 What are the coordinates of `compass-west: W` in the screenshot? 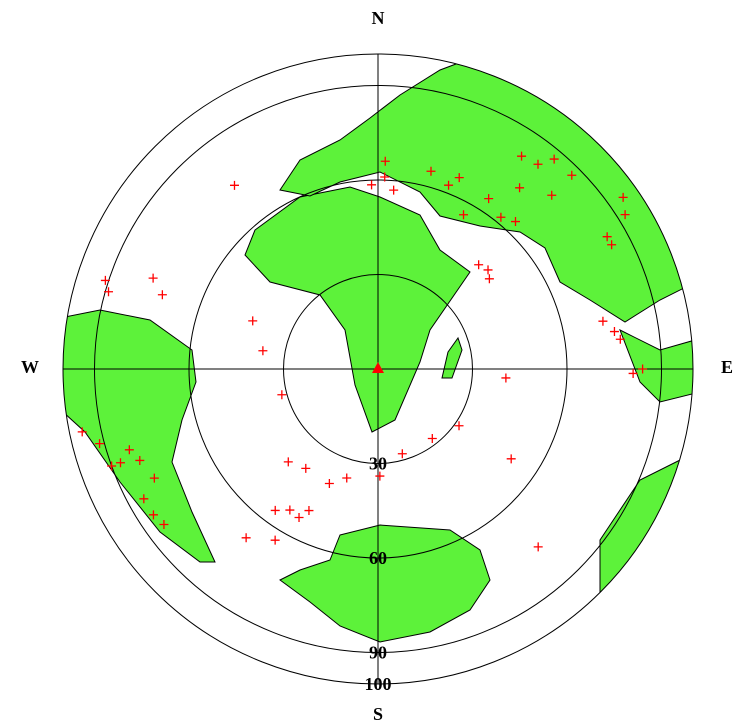 It's located at (30, 367).